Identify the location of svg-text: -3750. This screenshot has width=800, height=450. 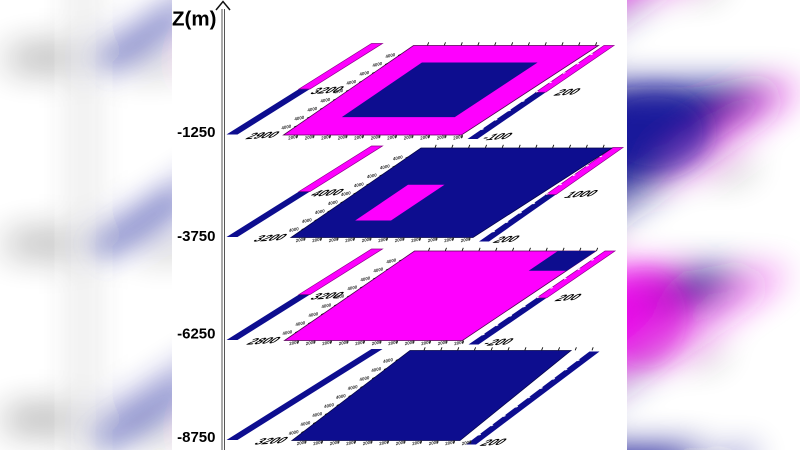
(196, 236).